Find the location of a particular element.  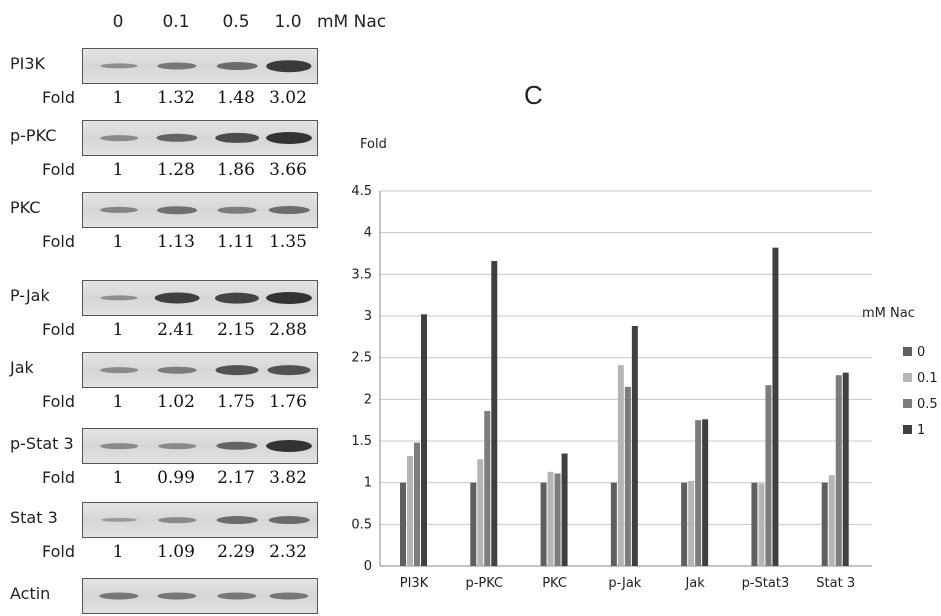

fold-value: 1.75 is located at coordinates (236, 402).